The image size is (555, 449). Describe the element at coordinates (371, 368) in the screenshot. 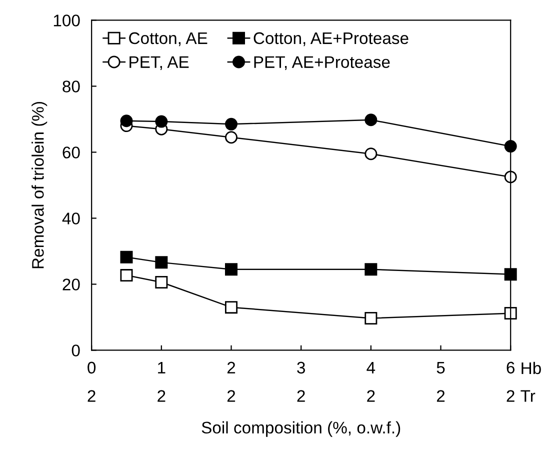

I see `x-tick-label: 4` at that location.